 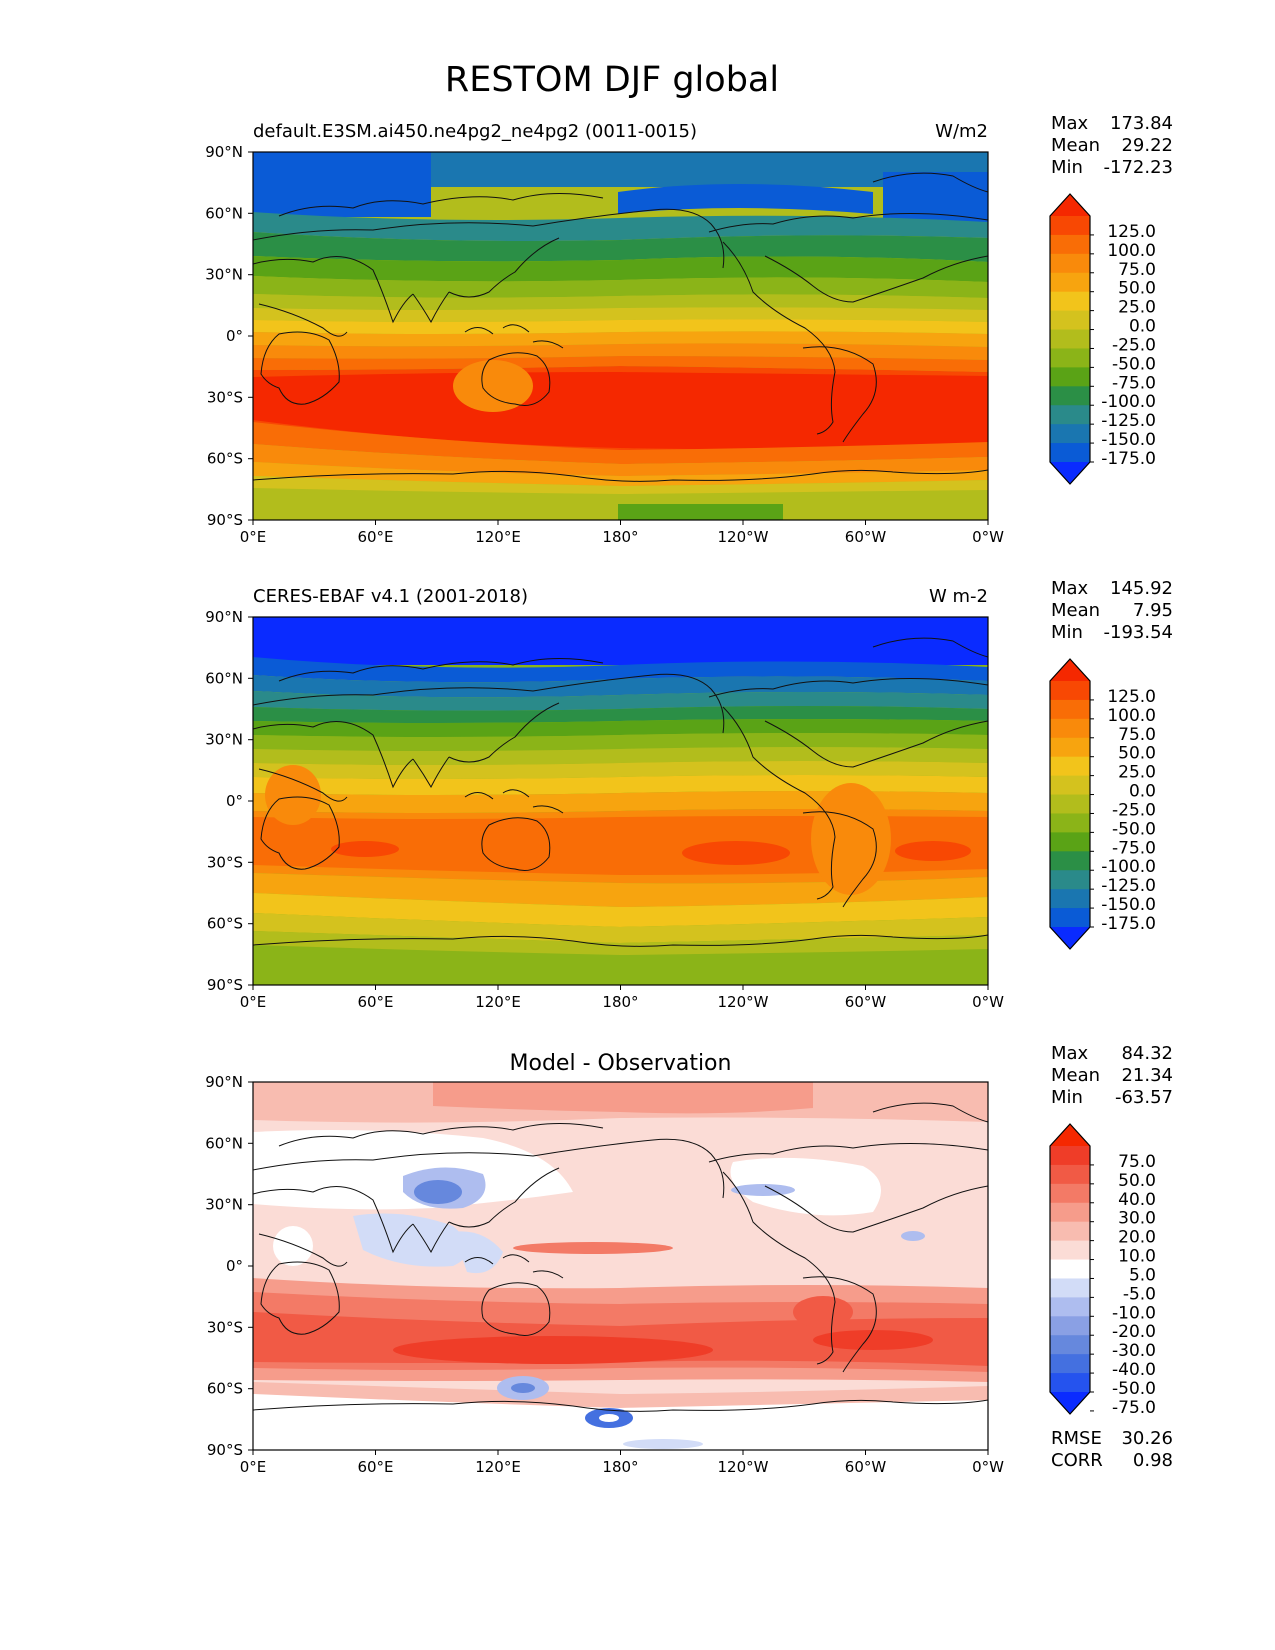 I want to click on stat-value: -193.54, so click(x=1138, y=632).